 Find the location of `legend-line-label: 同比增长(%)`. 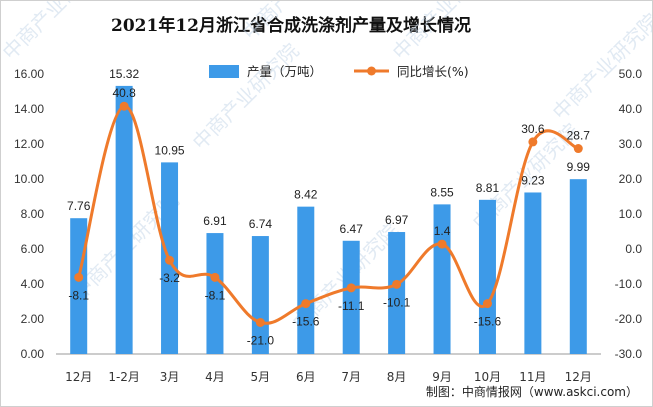

legend-line-label: 同比增长(%) is located at coordinates (433, 71).